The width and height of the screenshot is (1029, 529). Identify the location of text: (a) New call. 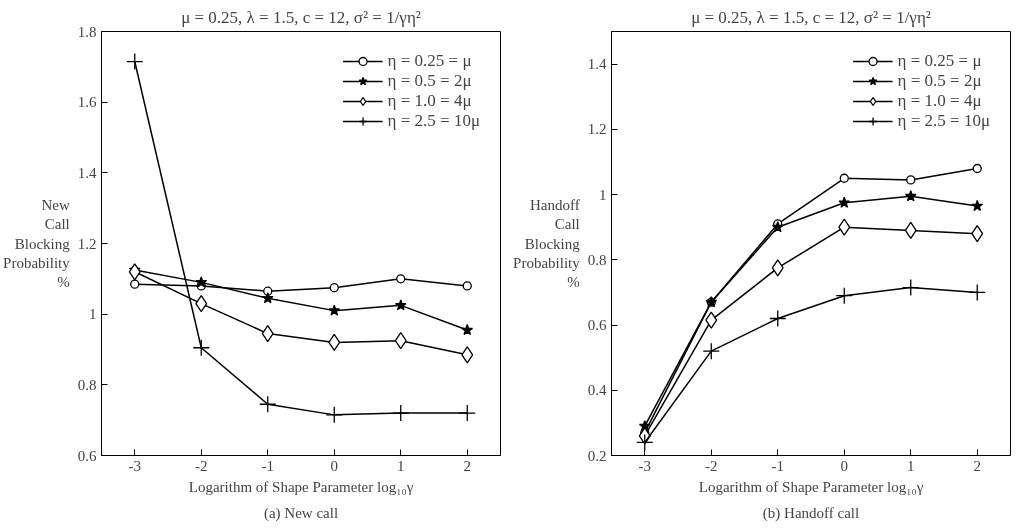
(301, 513).